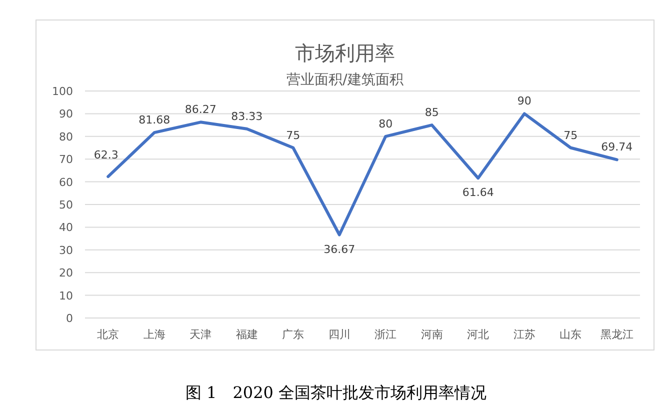 This screenshot has width=672, height=413. What do you see at coordinates (106, 155) in the screenshot?
I see `data-label: 62.3` at bounding box center [106, 155].